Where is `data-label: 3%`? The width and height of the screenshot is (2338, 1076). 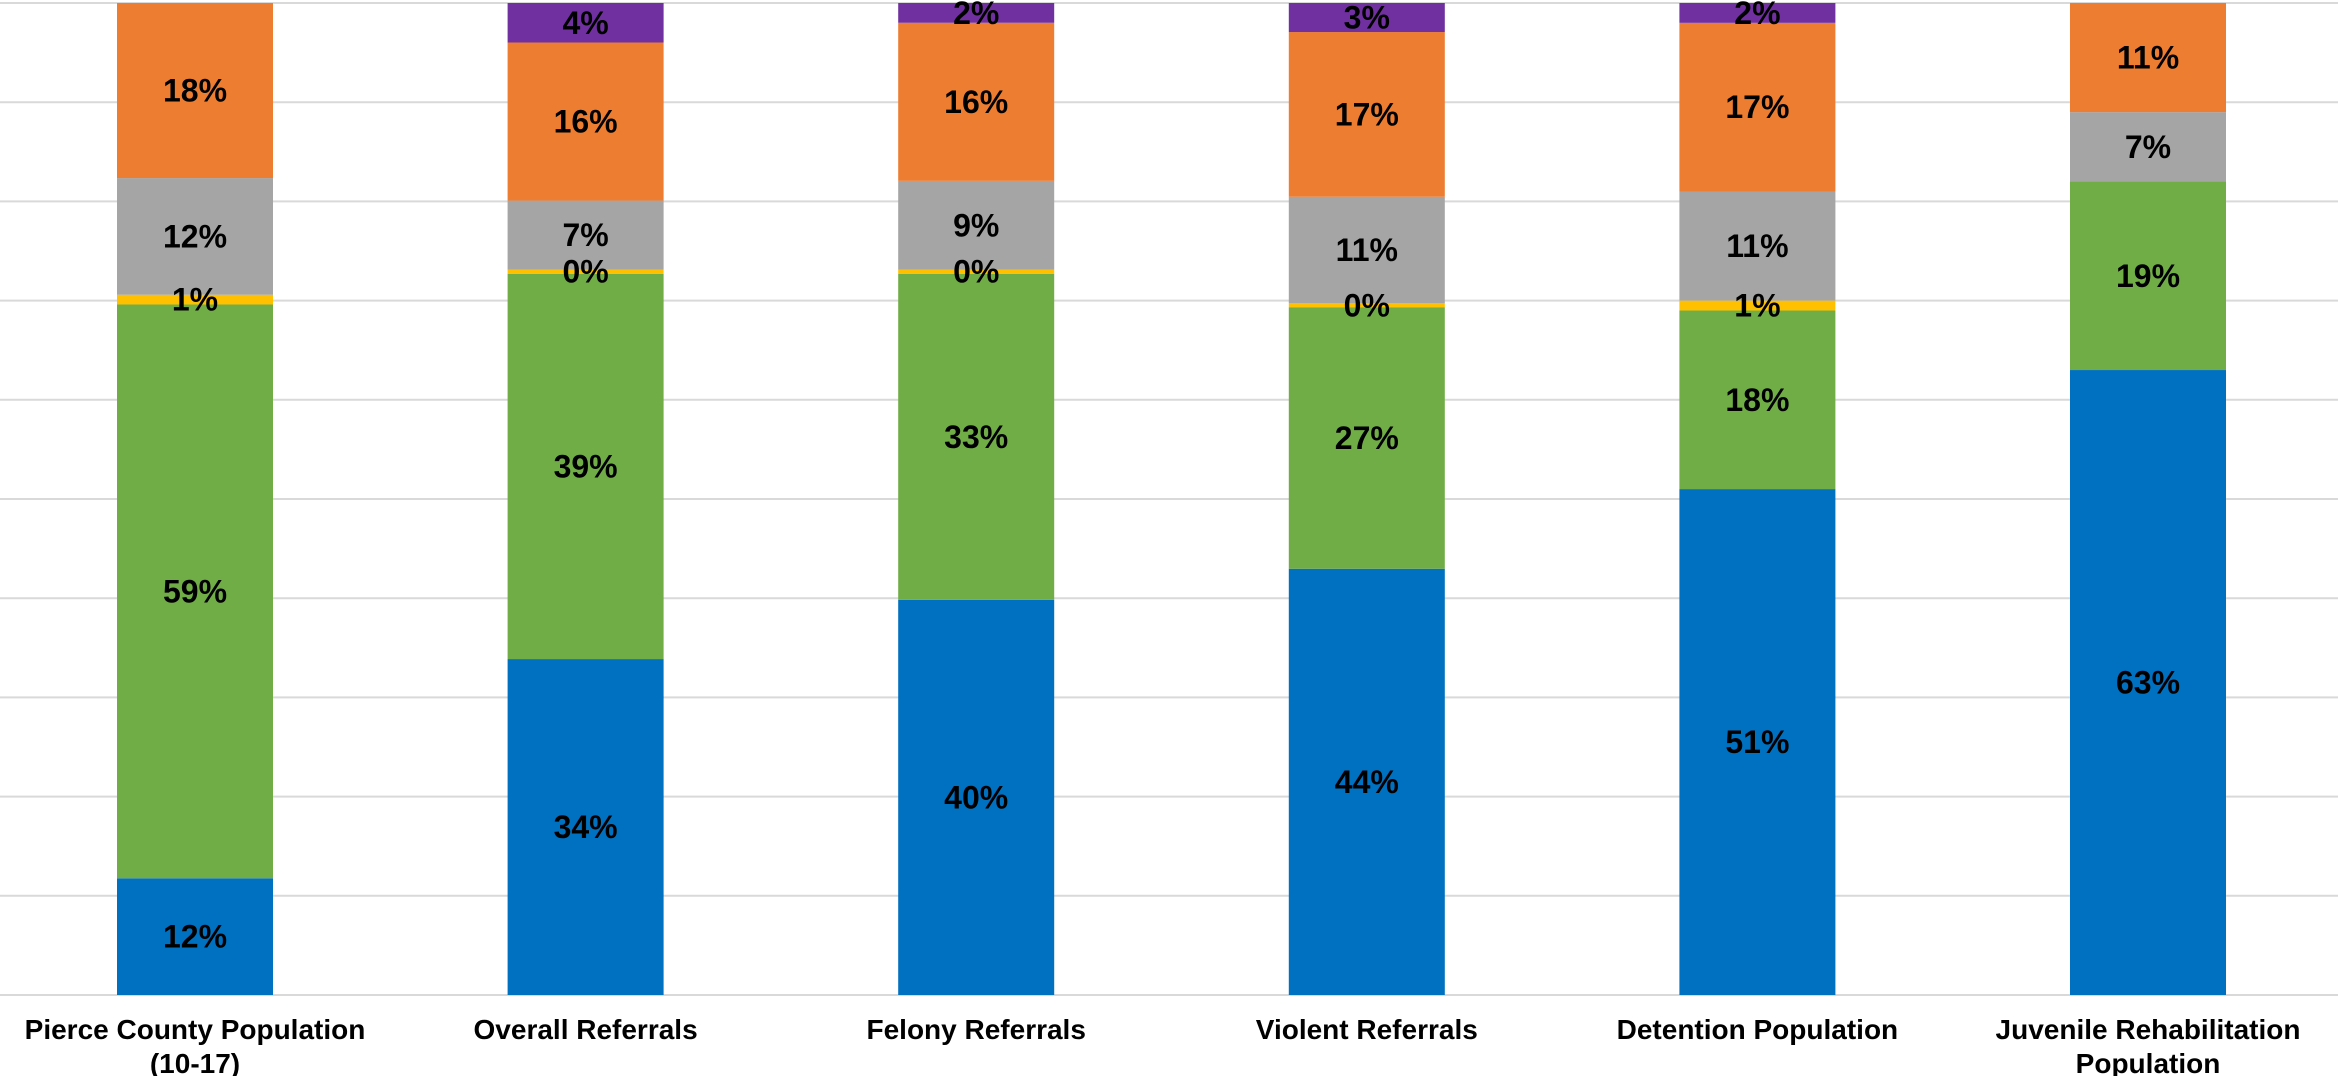
data-label: 3% is located at coordinates (1367, 18).